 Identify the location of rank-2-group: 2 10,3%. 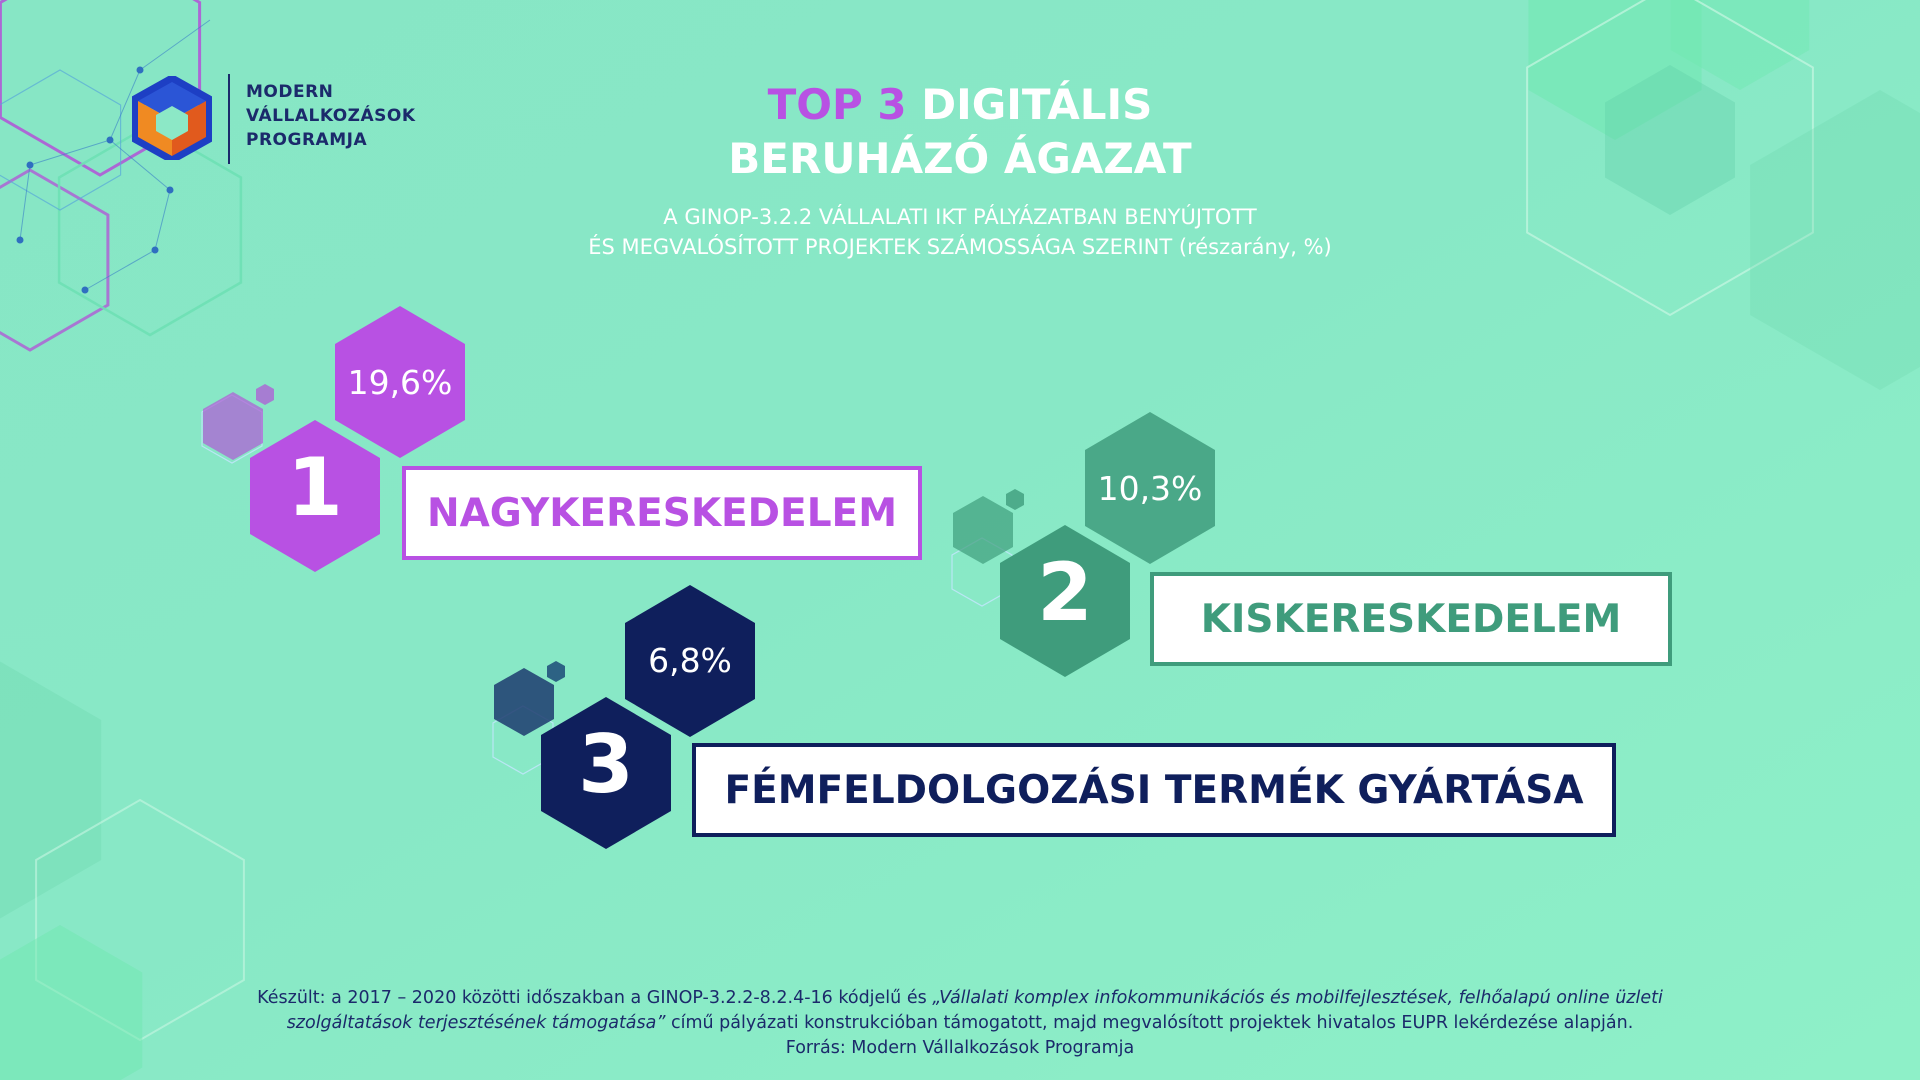
(1083, 544).